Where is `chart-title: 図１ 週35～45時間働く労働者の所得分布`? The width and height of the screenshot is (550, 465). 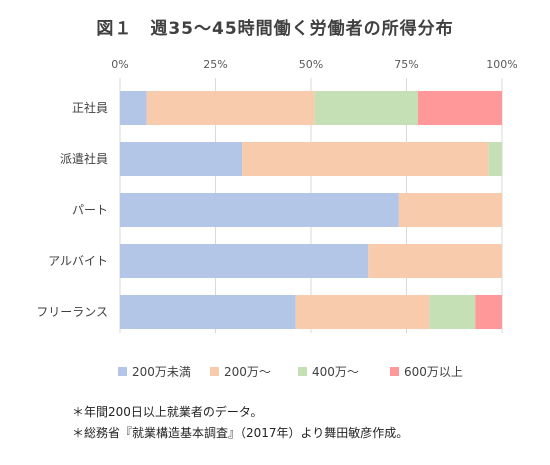
chart-title: 図１ 週35～45時間働く労働者の所得分布 is located at coordinates (275, 29).